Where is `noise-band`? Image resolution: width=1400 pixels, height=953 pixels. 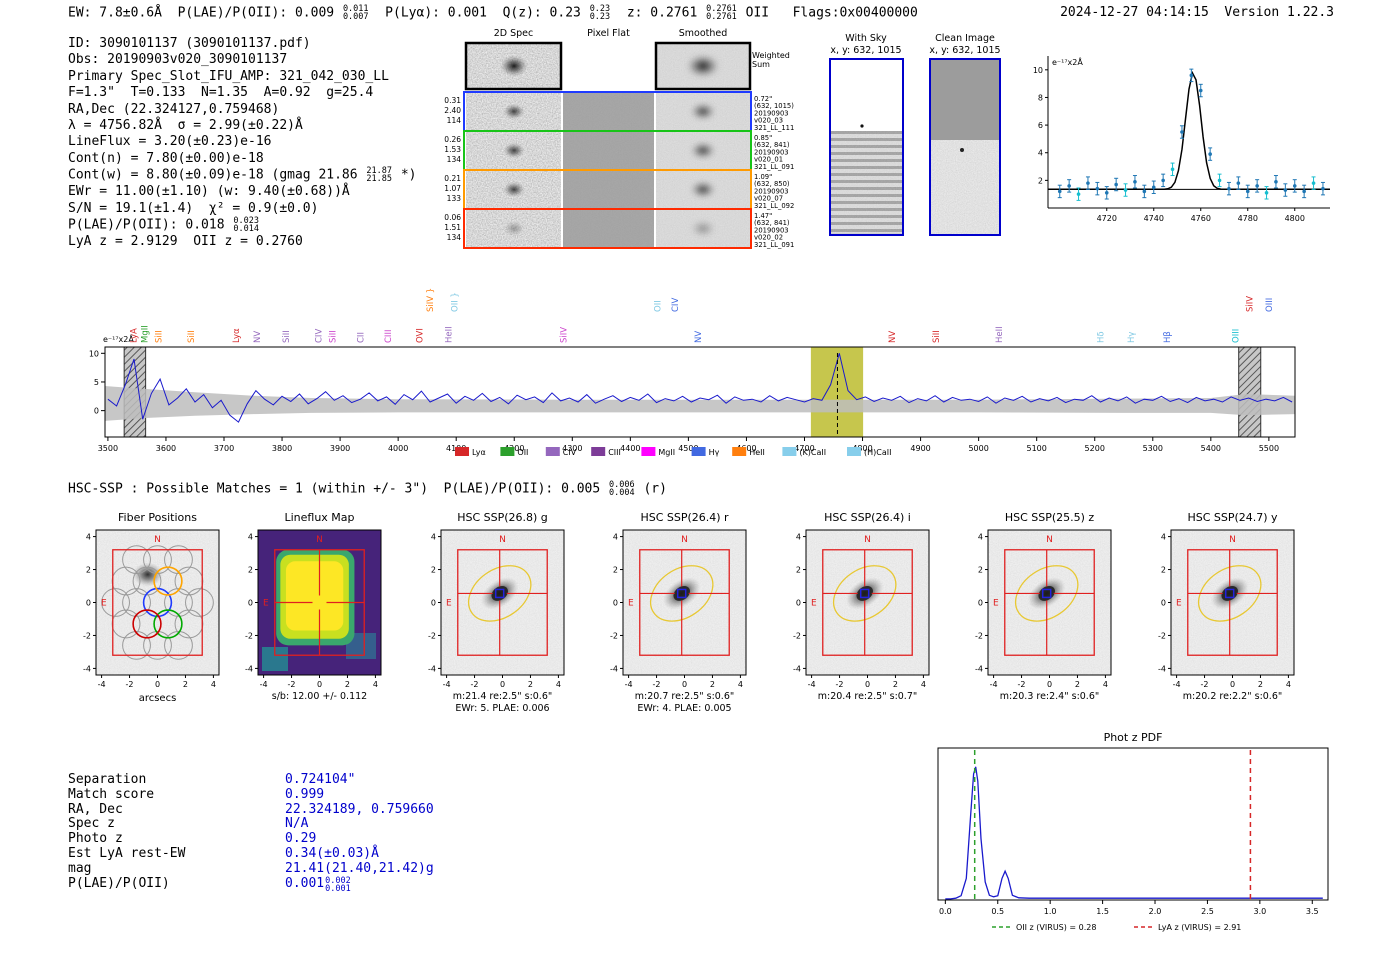 noise-band is located at coordinates (700, 403).